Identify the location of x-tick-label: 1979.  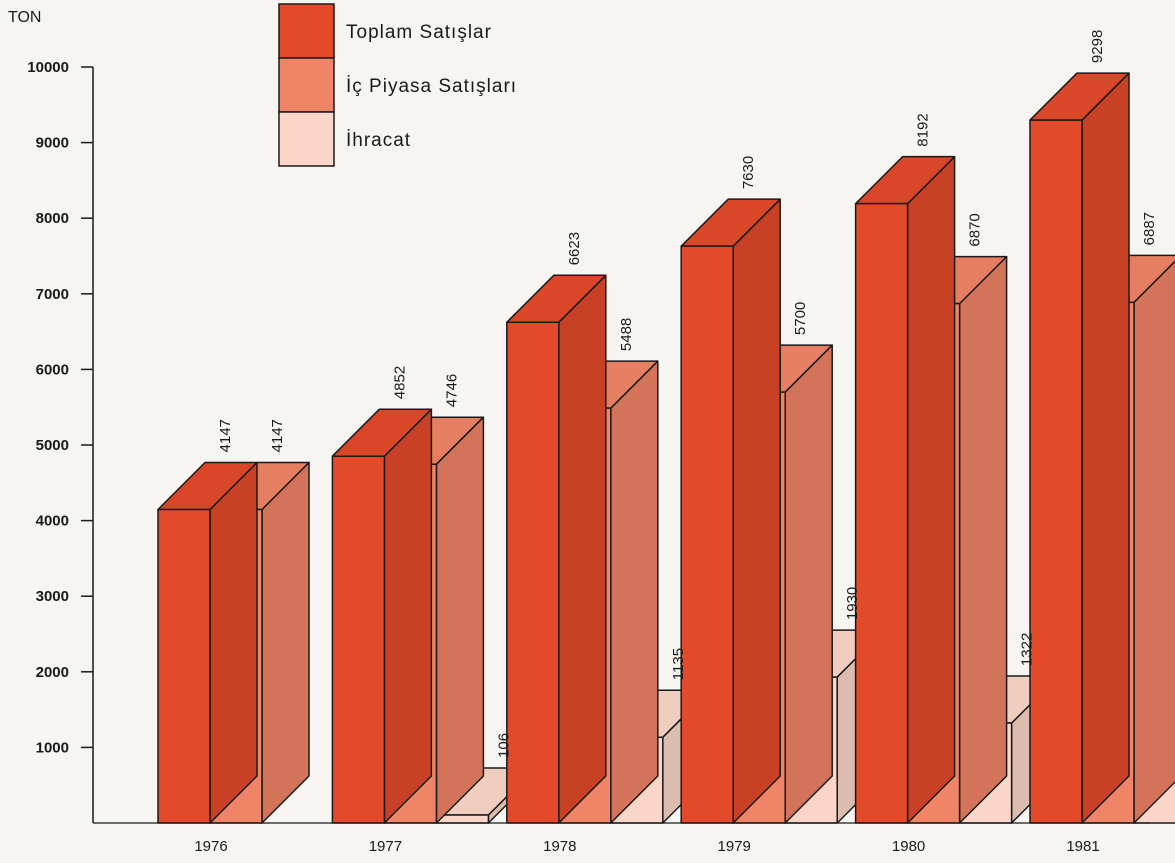
(734, 846).